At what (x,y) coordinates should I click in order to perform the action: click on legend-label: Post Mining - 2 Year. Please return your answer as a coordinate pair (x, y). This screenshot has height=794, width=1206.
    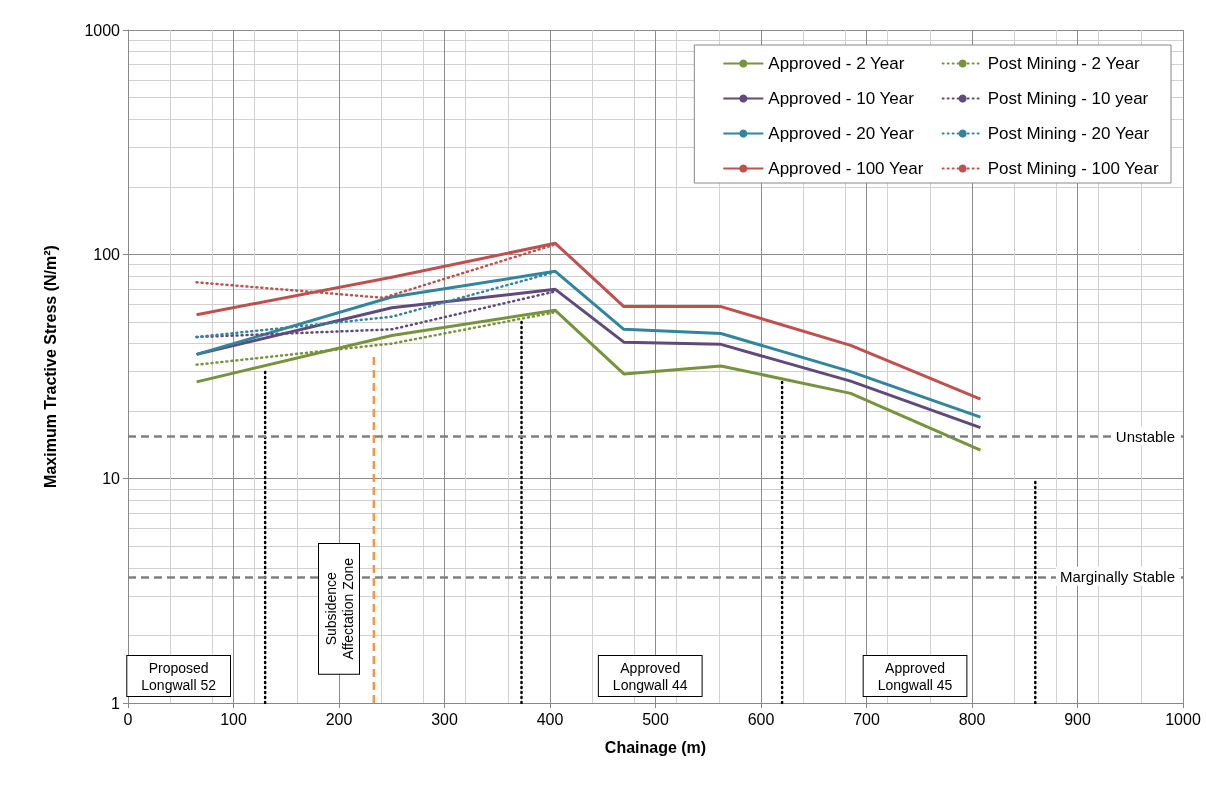
    Looking at the image, I should click on (1064, 63).